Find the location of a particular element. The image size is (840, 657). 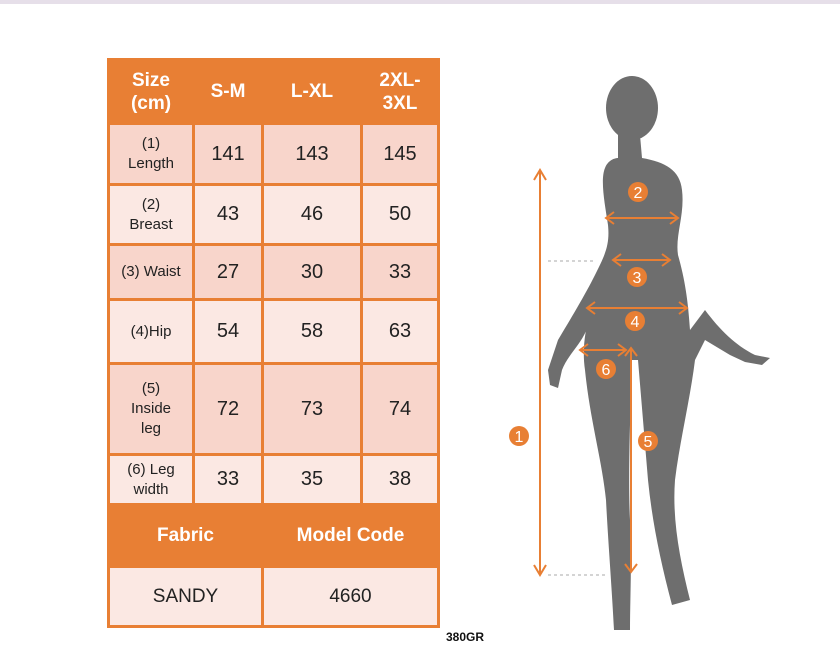

guide-lines is located at coordinates (578, 418).